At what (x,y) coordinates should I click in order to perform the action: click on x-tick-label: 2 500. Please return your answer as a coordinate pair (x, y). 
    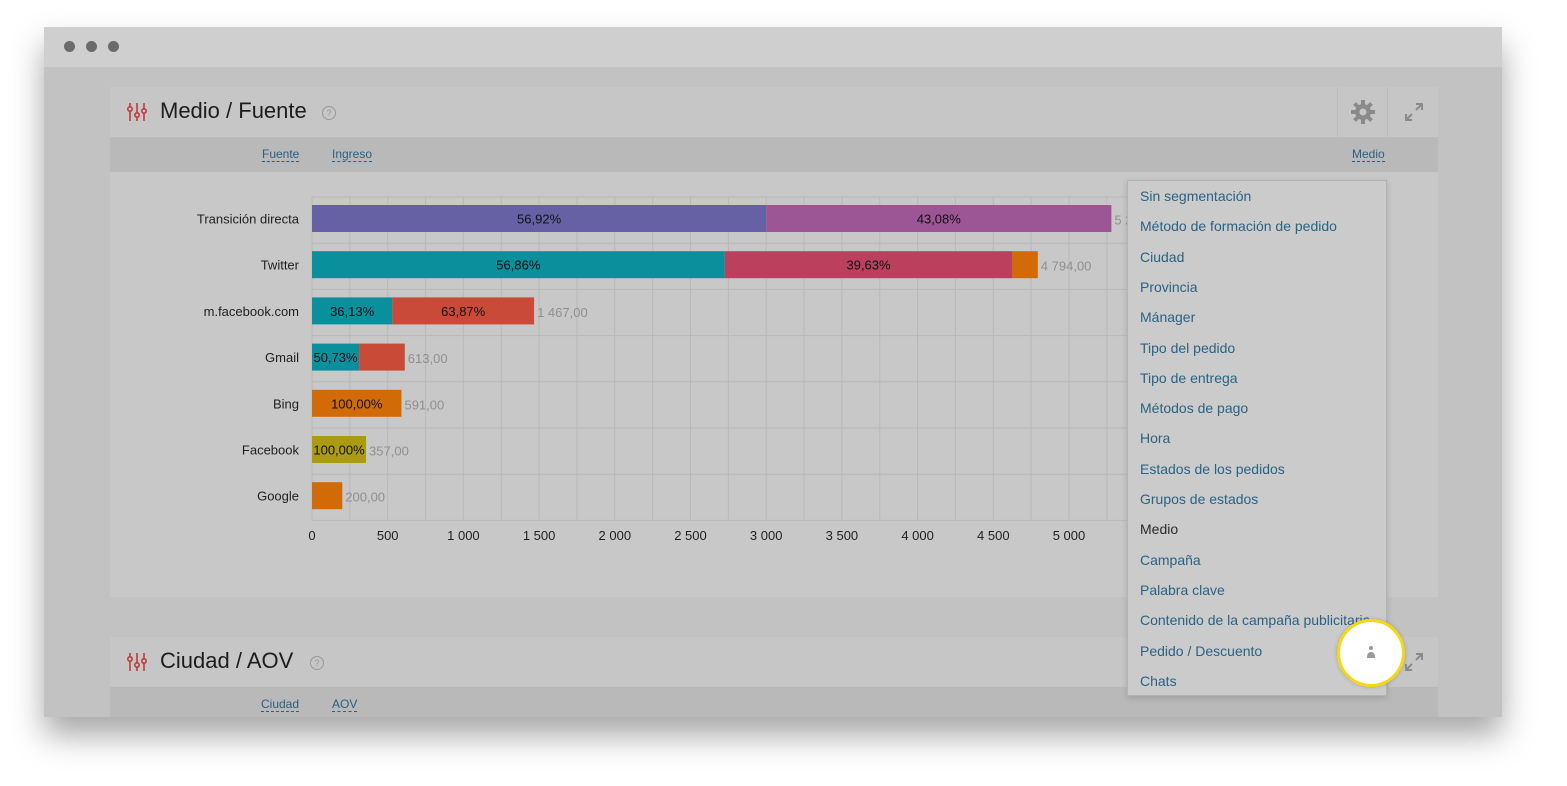
    Looking at the image, I should click on (690, 535).